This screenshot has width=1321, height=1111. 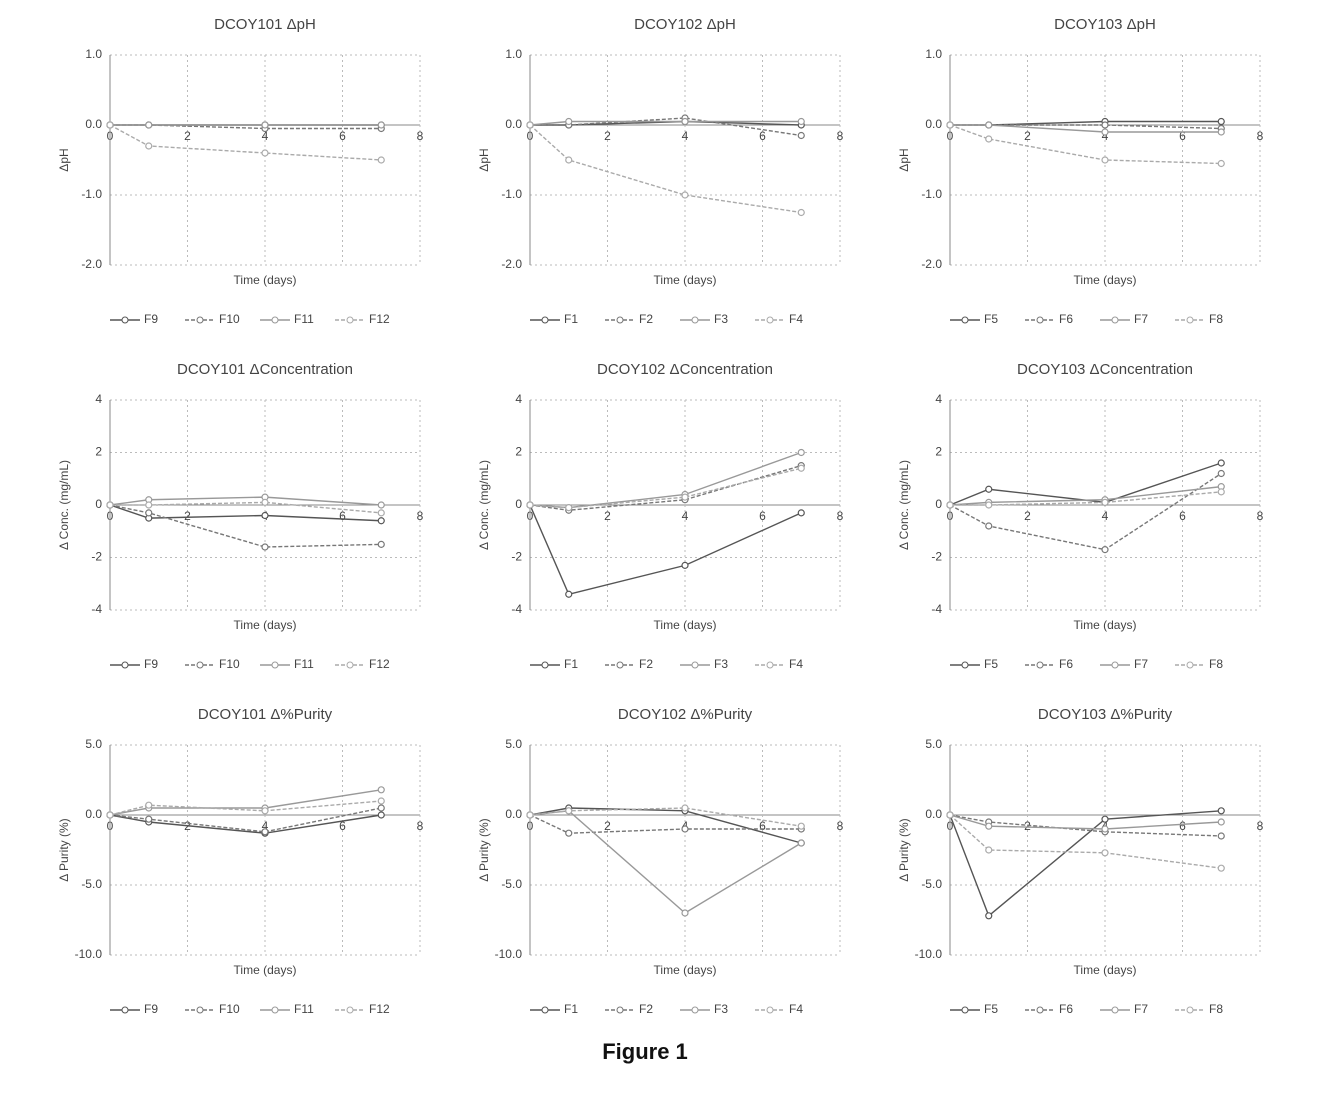 What do you see at coordinates (265, 714) in the screenshot?
I see `chart-title: DCOY101 Δ%Purity` at bounding box center [265, 714].